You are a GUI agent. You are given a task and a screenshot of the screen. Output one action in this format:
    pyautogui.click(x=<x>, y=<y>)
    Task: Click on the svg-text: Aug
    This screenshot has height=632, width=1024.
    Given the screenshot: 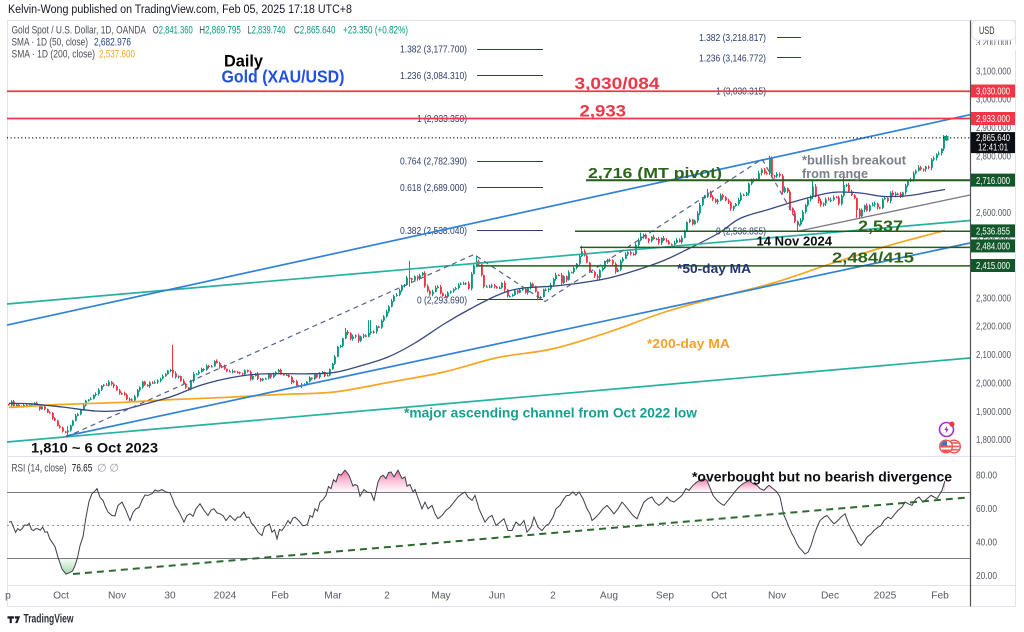 What is the action you would take?
    pyautogui.click(x=609, y=596)
    